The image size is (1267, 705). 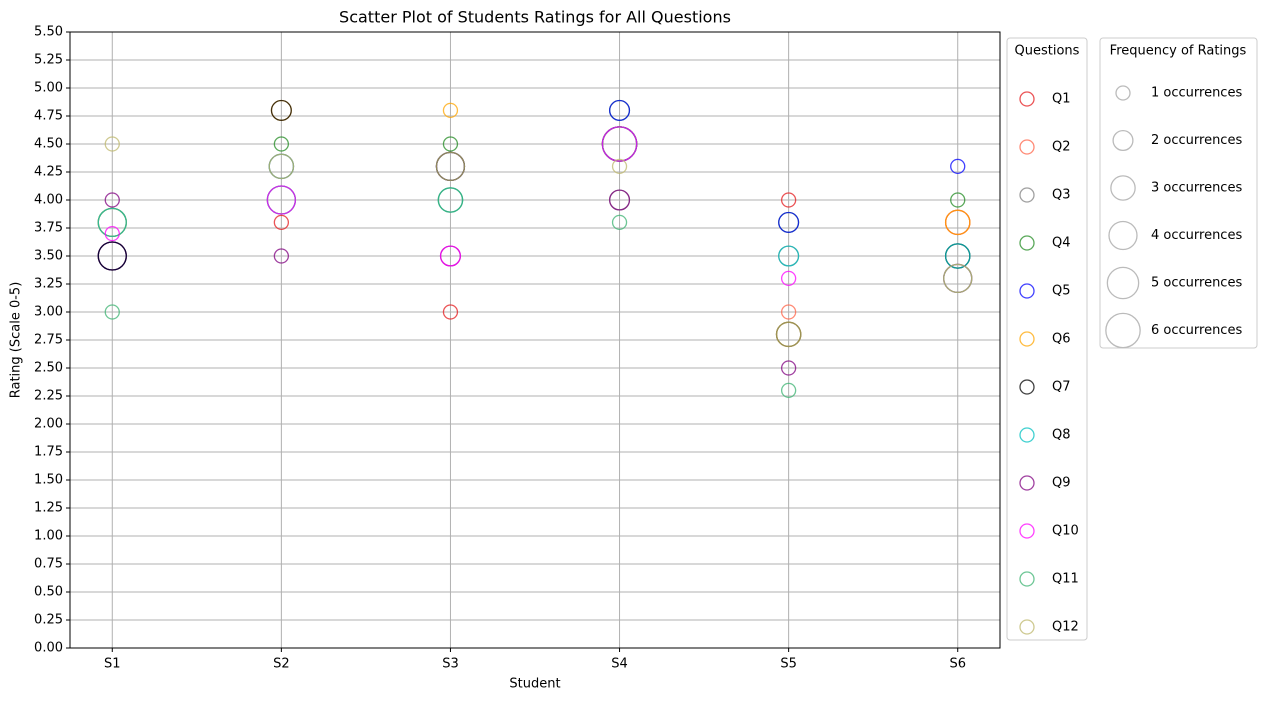 What do you see at coordinates (1061, 291) in the screenshot?
I see `legend-label: Q5` at bounding box center [1061, 291].